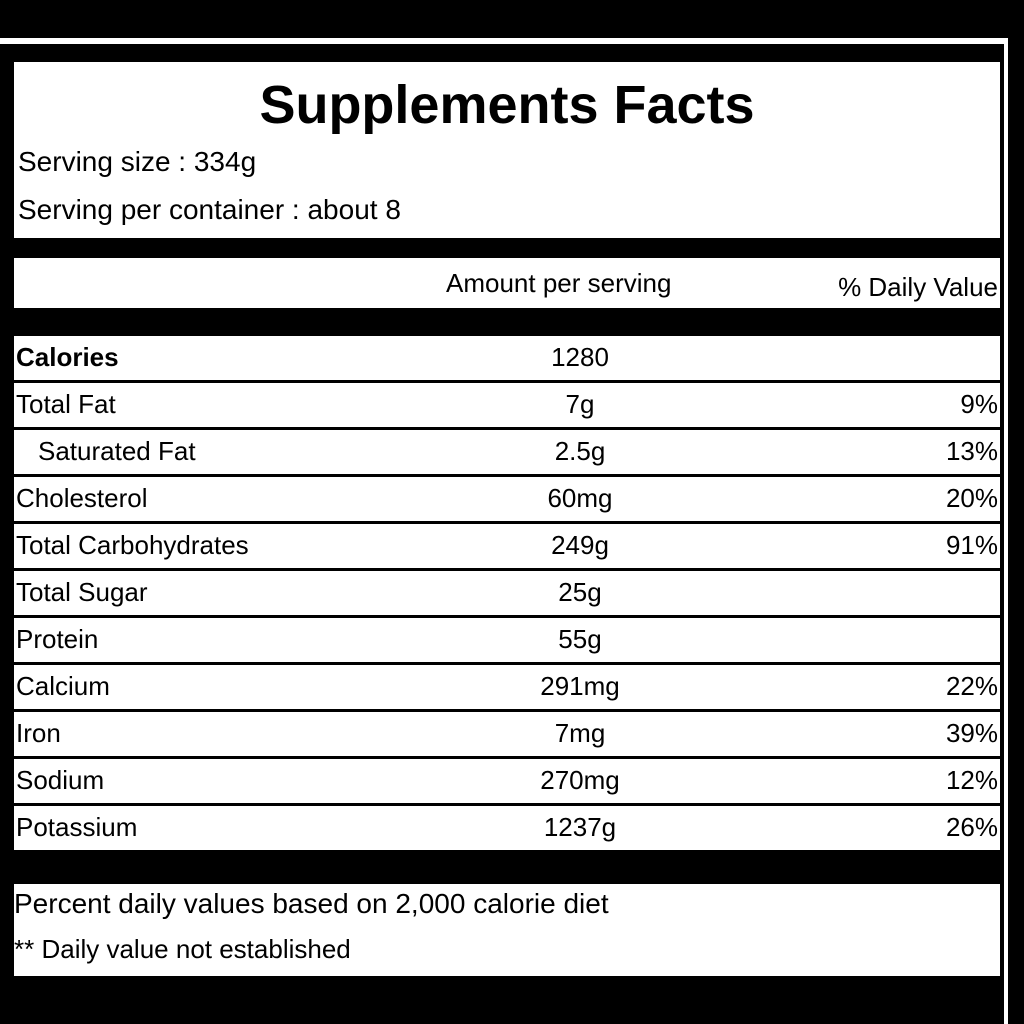 The image size is (1024, 1024). I want to click on nutrient-row: Saturated Fat 2.5g 13%, so click(507, 452).